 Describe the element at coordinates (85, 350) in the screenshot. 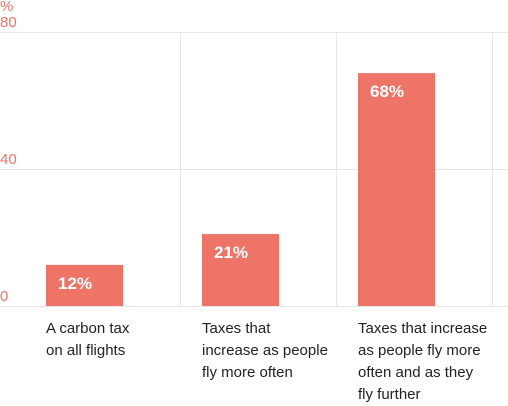

I see `category-label-line: on all flights` at that location.